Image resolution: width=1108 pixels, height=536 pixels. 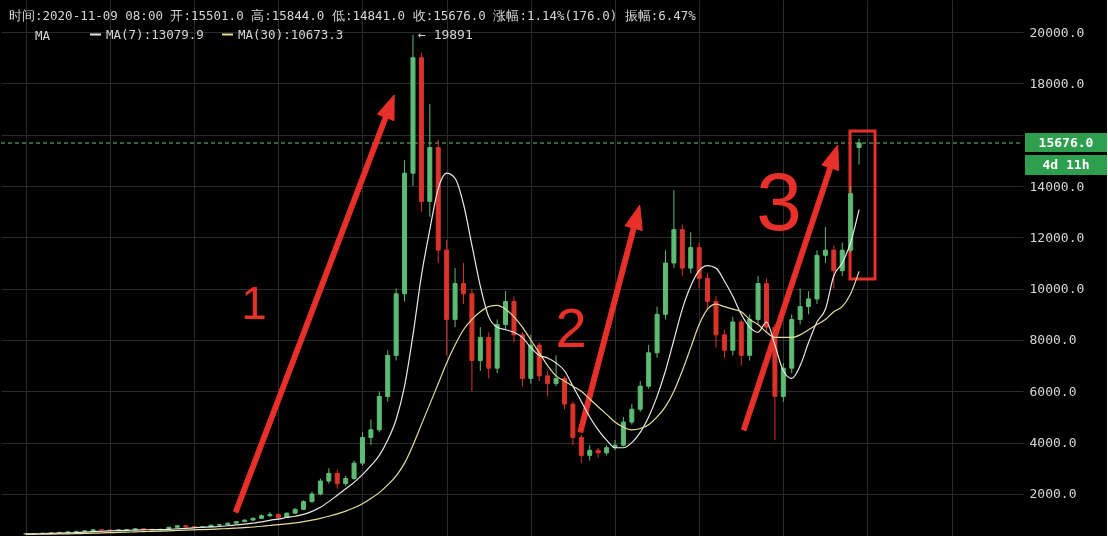 What do you see at coordinates (1057, 186) in the screenshot?
I see `y-tick-label: 14000.0` at bounding box center [1057, 186].